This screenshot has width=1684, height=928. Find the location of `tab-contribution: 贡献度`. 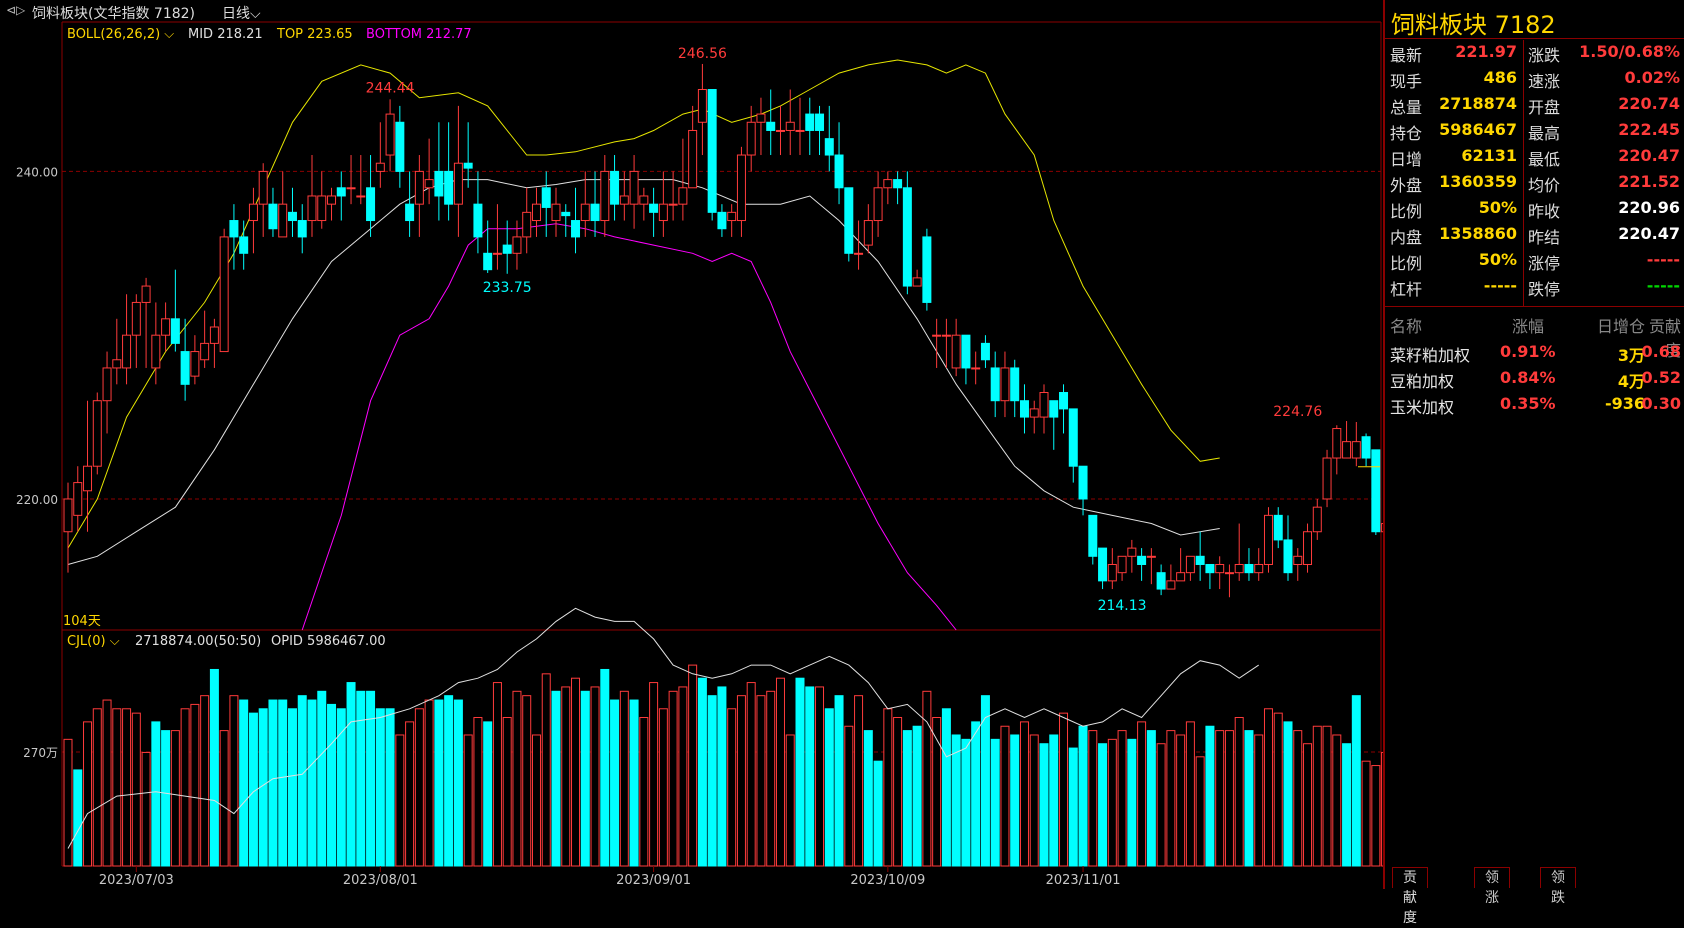

tab-contribution: 贡献度 is located at coordinates (1410, 896).